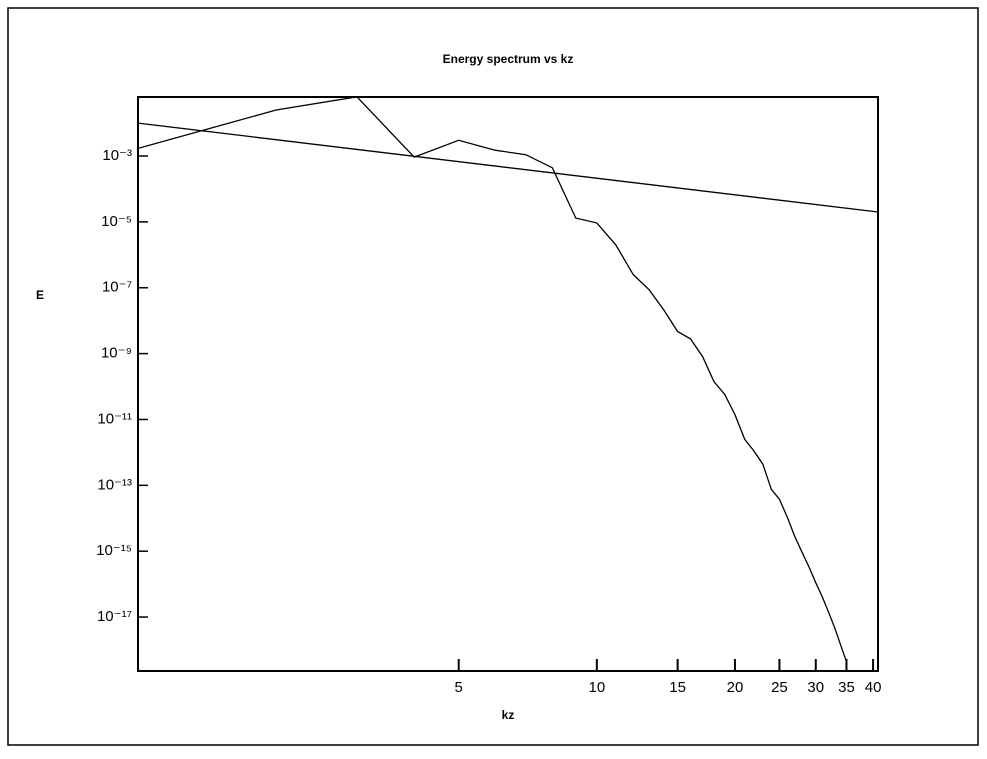 This screenshot has height=759, width=987. What do you see at coordinates (459, 687) in the screenshot?
I see `x-tick-label: 5` at bounding box center [459, 687].